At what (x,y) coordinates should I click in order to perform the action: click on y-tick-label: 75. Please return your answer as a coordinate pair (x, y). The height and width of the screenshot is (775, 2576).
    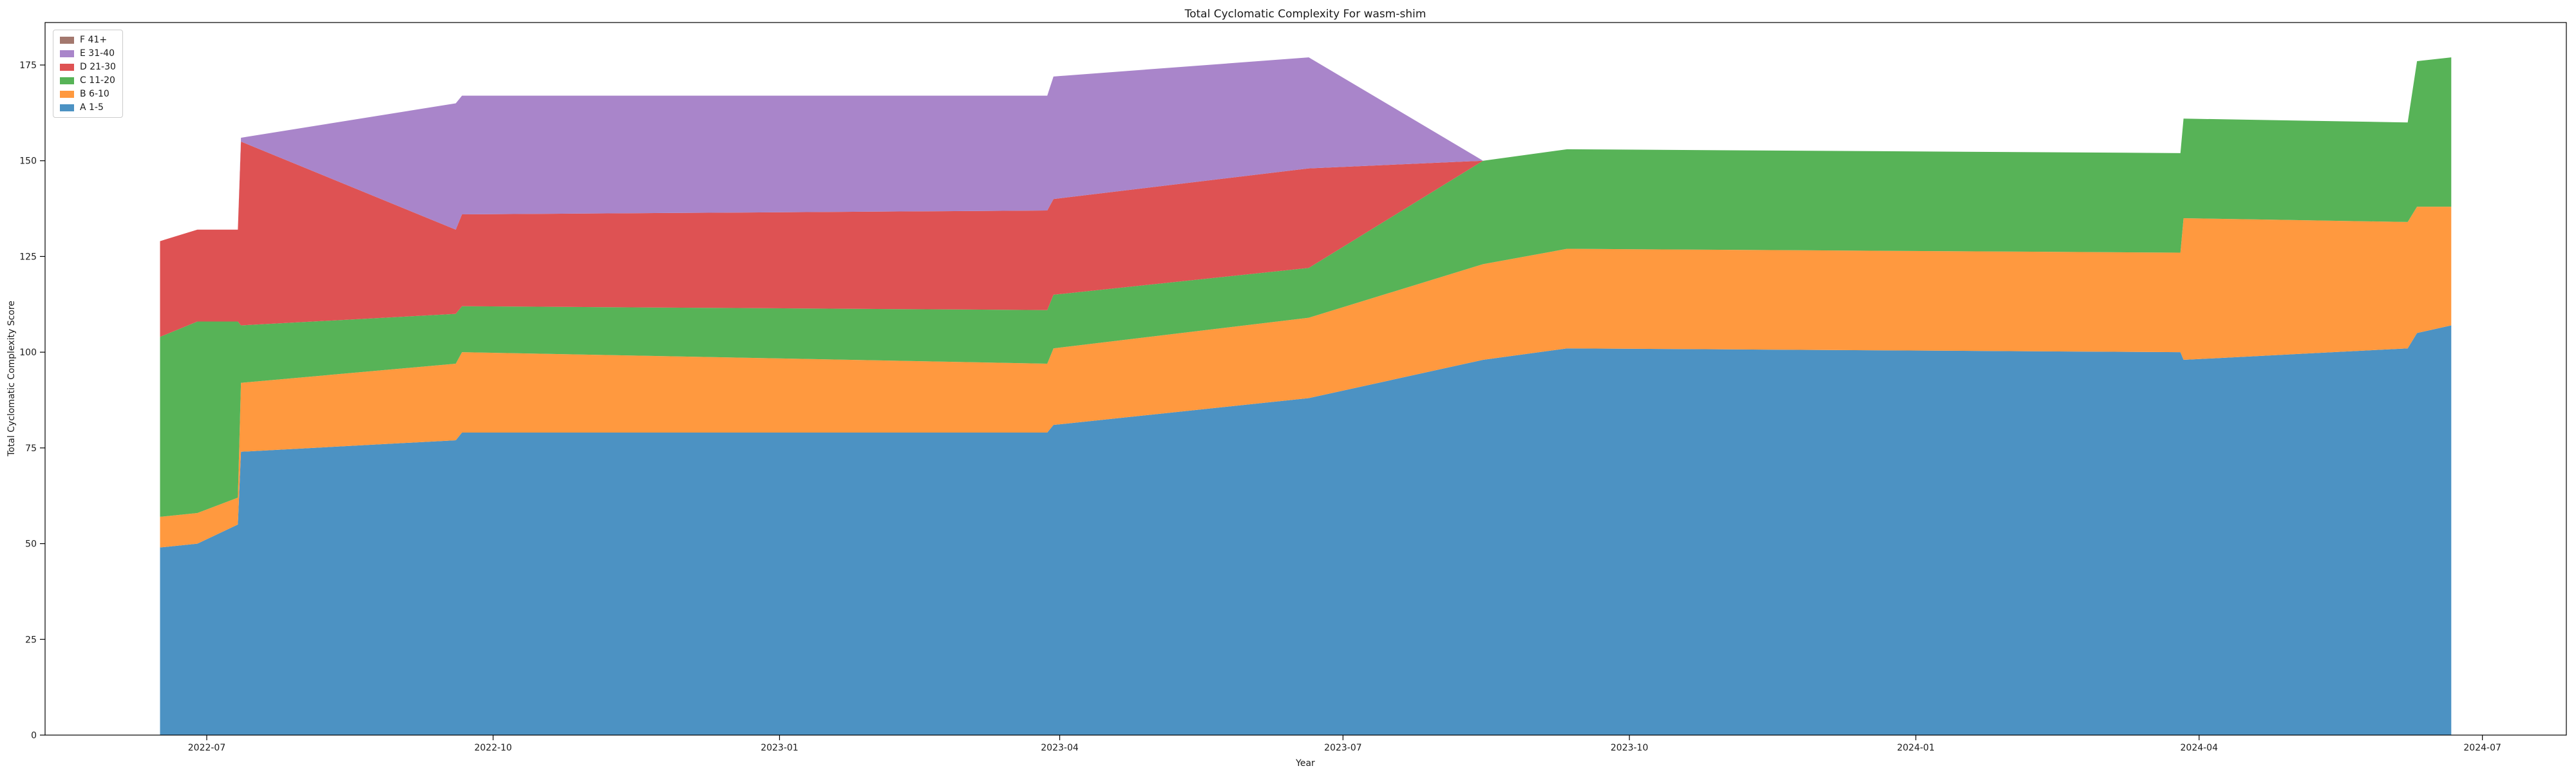
    Looking at the image, I should click on (31, 449).